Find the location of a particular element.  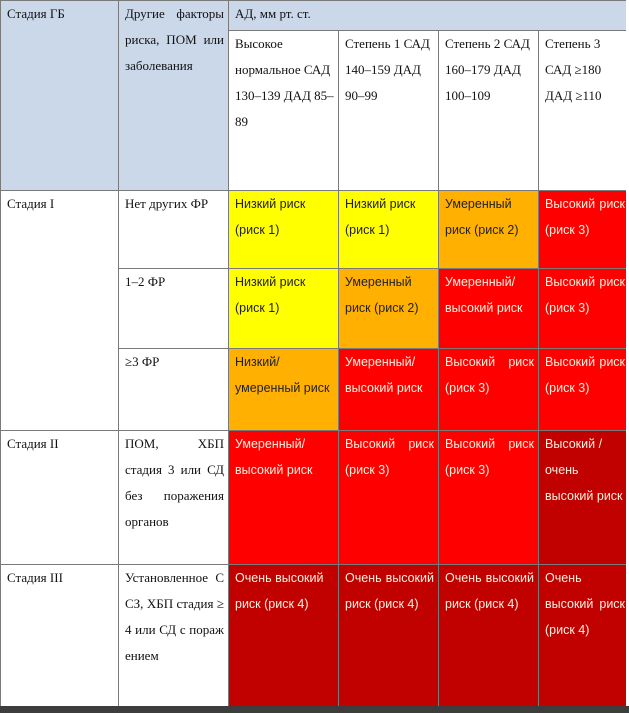

factors-cell: 1–2 ФР is located at coordinates (173, 308).